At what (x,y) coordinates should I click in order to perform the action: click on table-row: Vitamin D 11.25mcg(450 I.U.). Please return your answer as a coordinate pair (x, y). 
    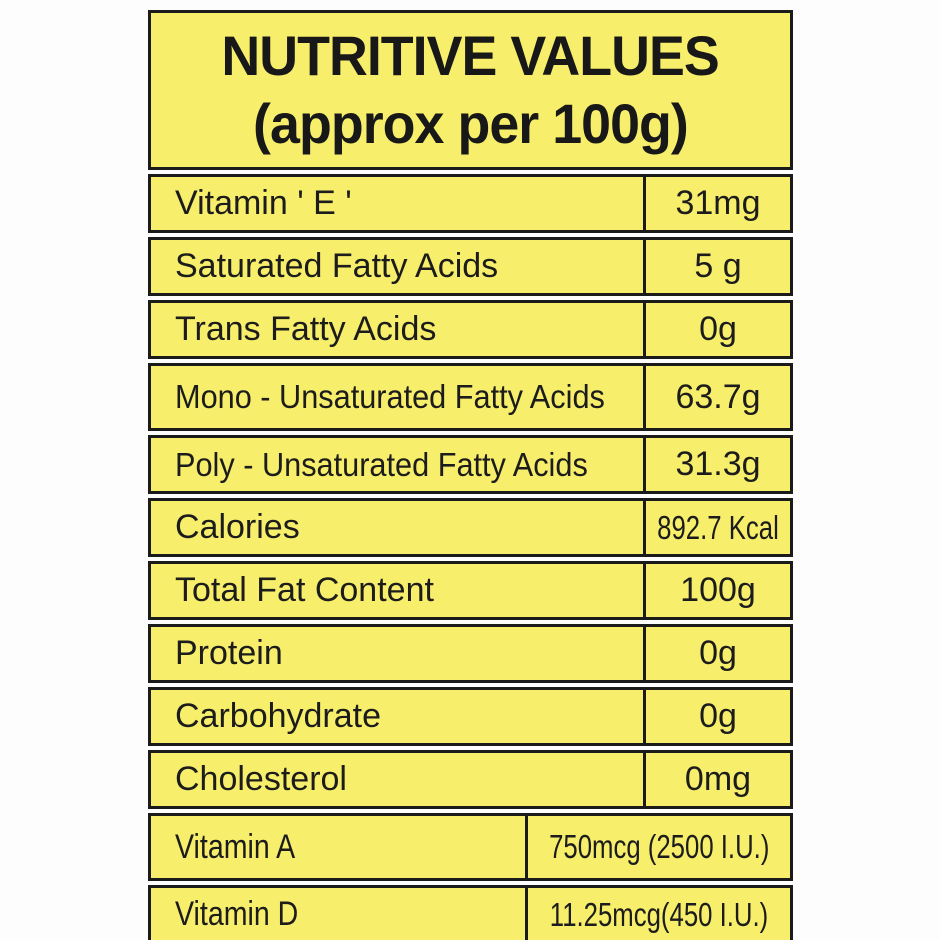
    Looking at the image, I should click on (470, 912).